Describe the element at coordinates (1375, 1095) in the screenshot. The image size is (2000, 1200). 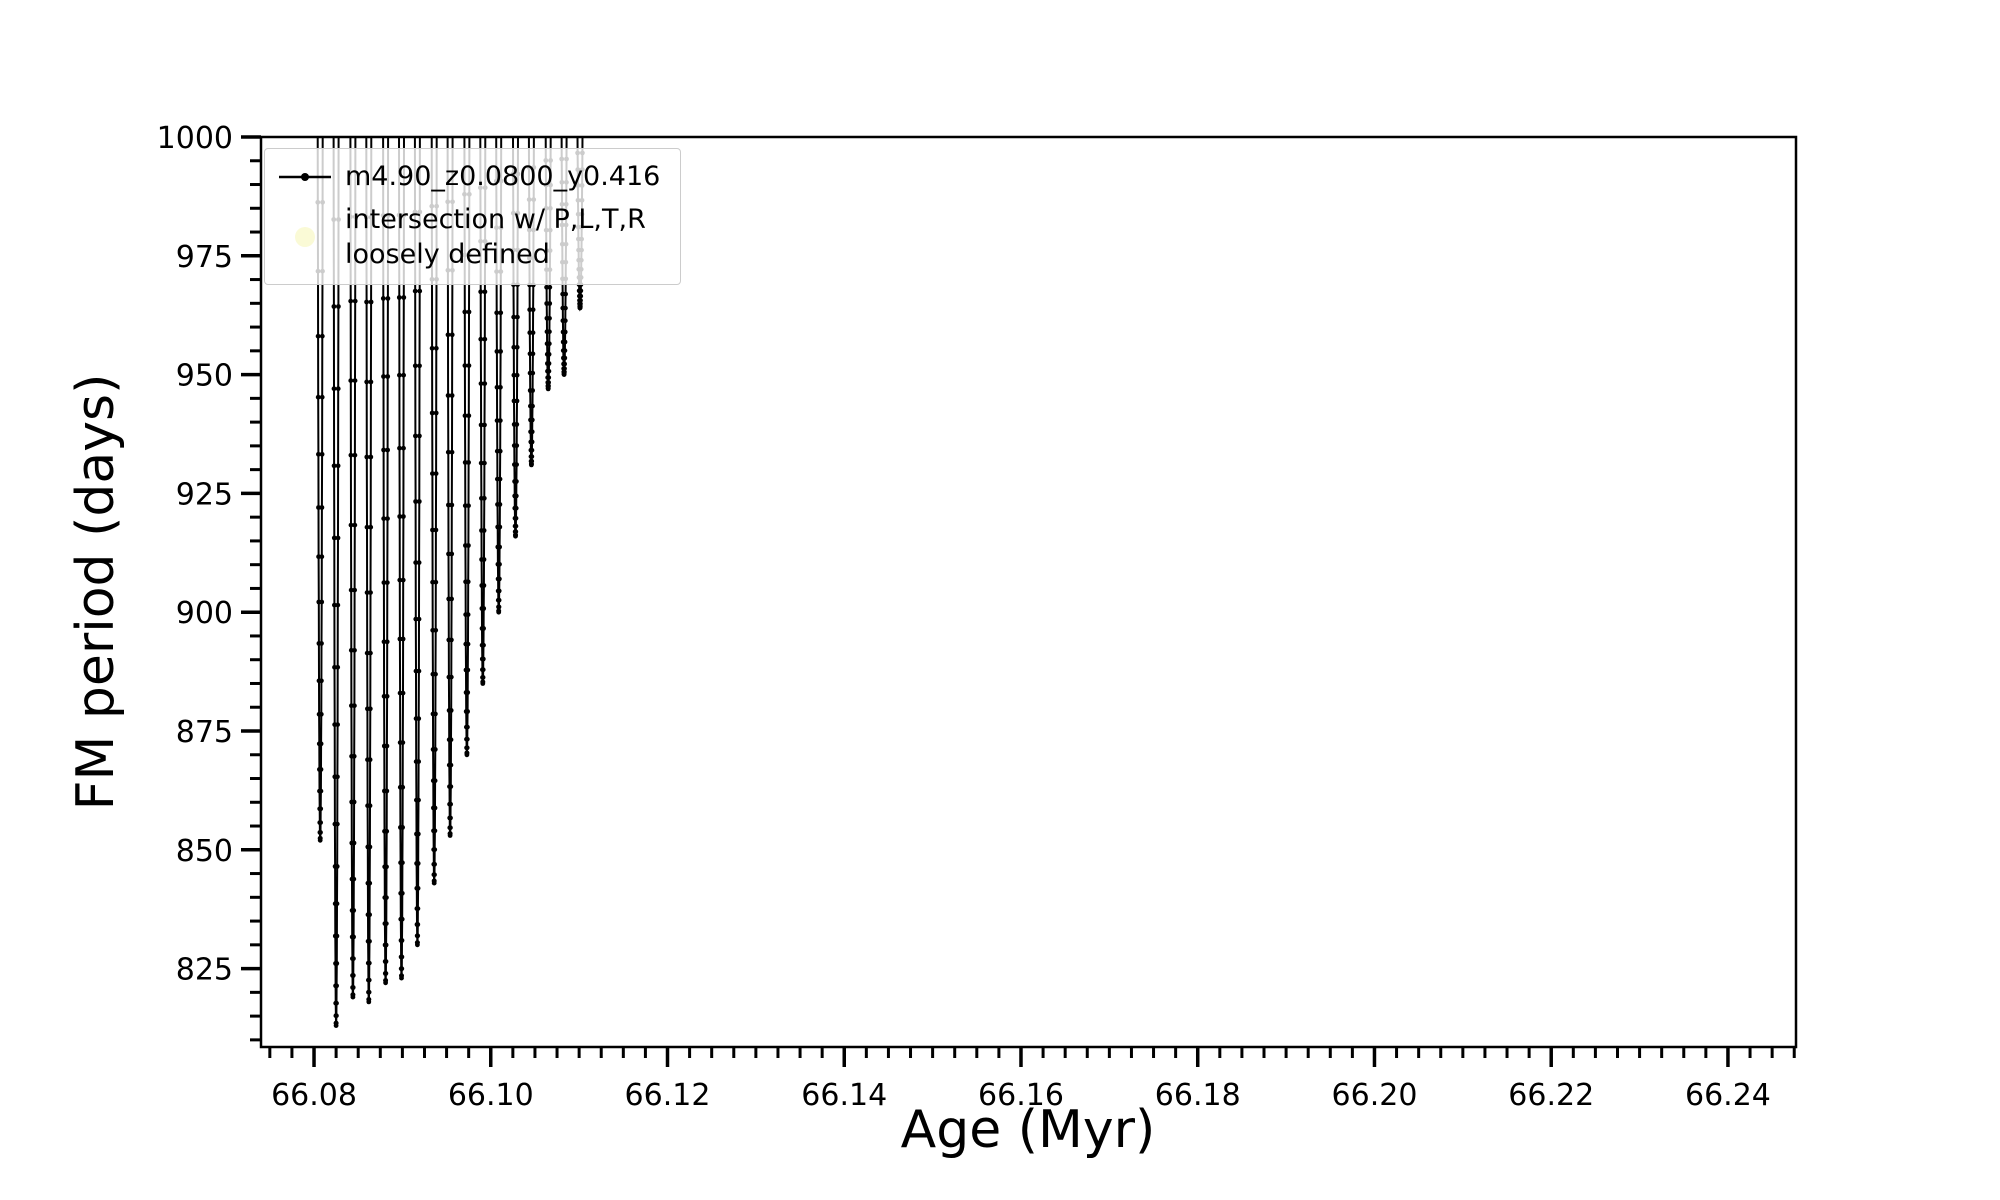
I see `x-tick-label: 66.20` at that location.